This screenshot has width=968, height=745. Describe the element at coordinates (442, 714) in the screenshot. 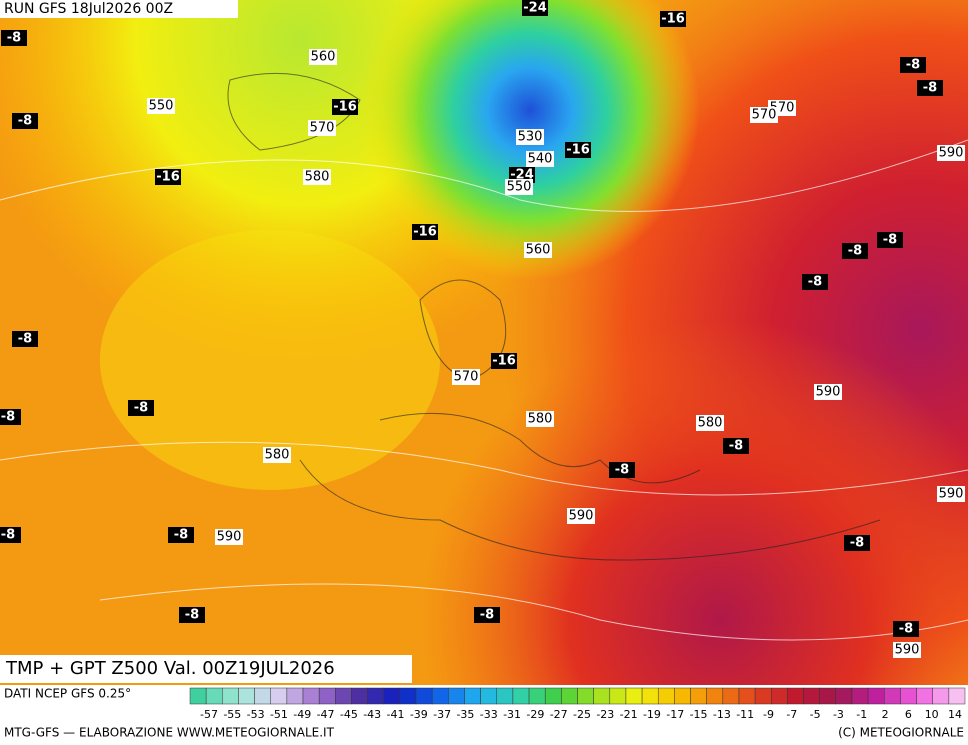

I see `scale-label: -37` at that location.